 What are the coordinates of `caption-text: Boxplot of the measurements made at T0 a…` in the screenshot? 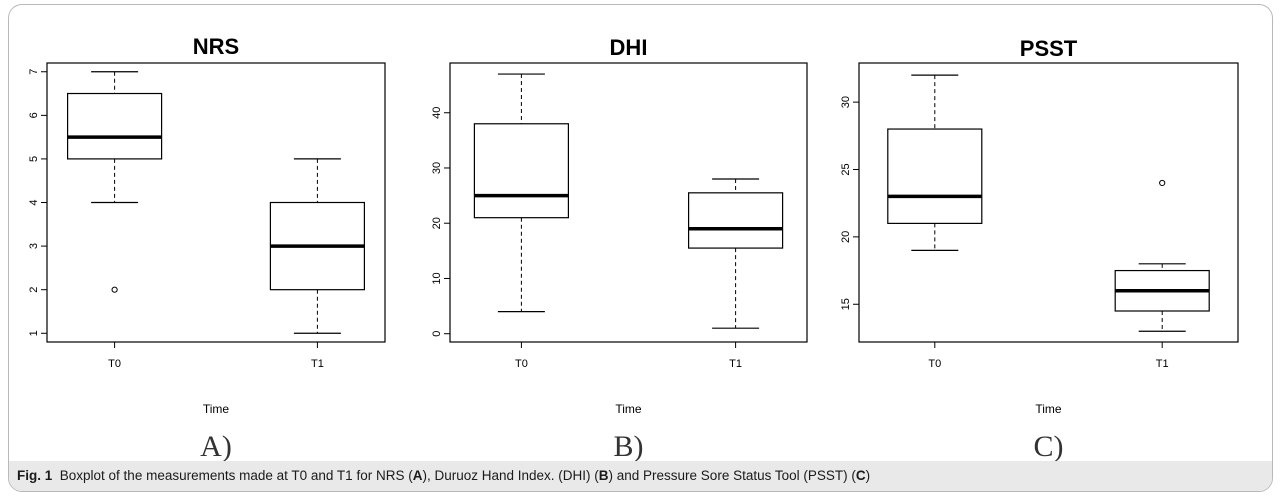 It's located at (461, 475).